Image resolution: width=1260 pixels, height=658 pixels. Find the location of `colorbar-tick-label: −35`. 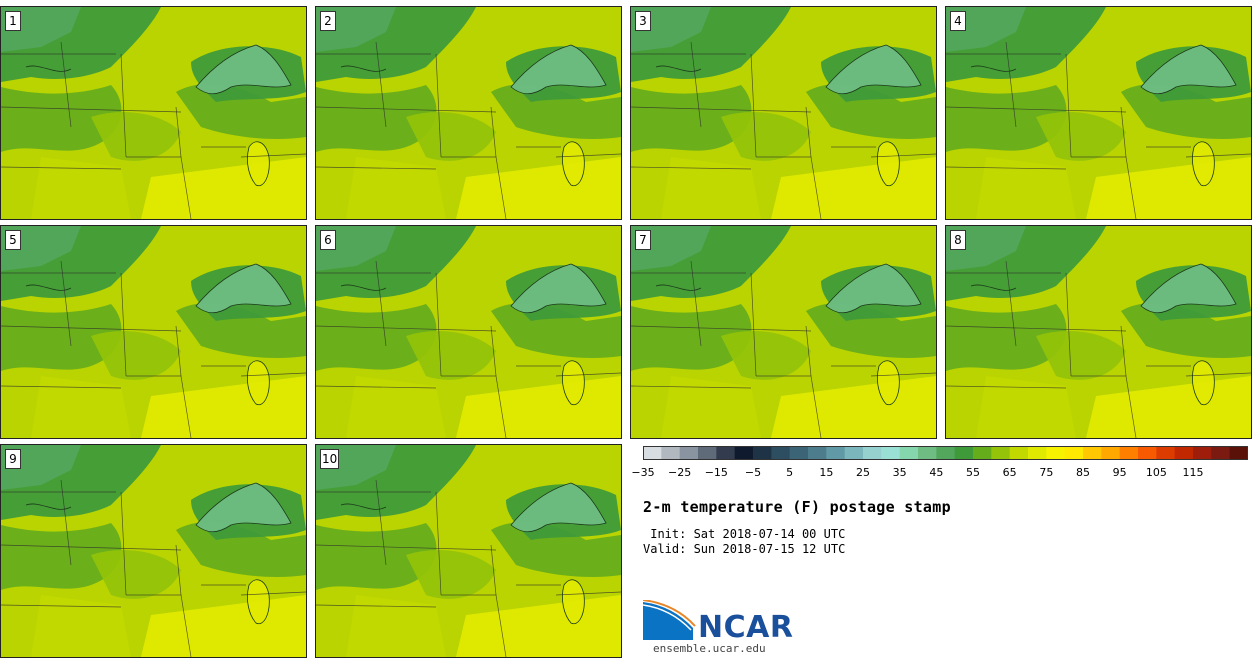

colorbar-tick-label: −35 is located at coordinates (643, 472).